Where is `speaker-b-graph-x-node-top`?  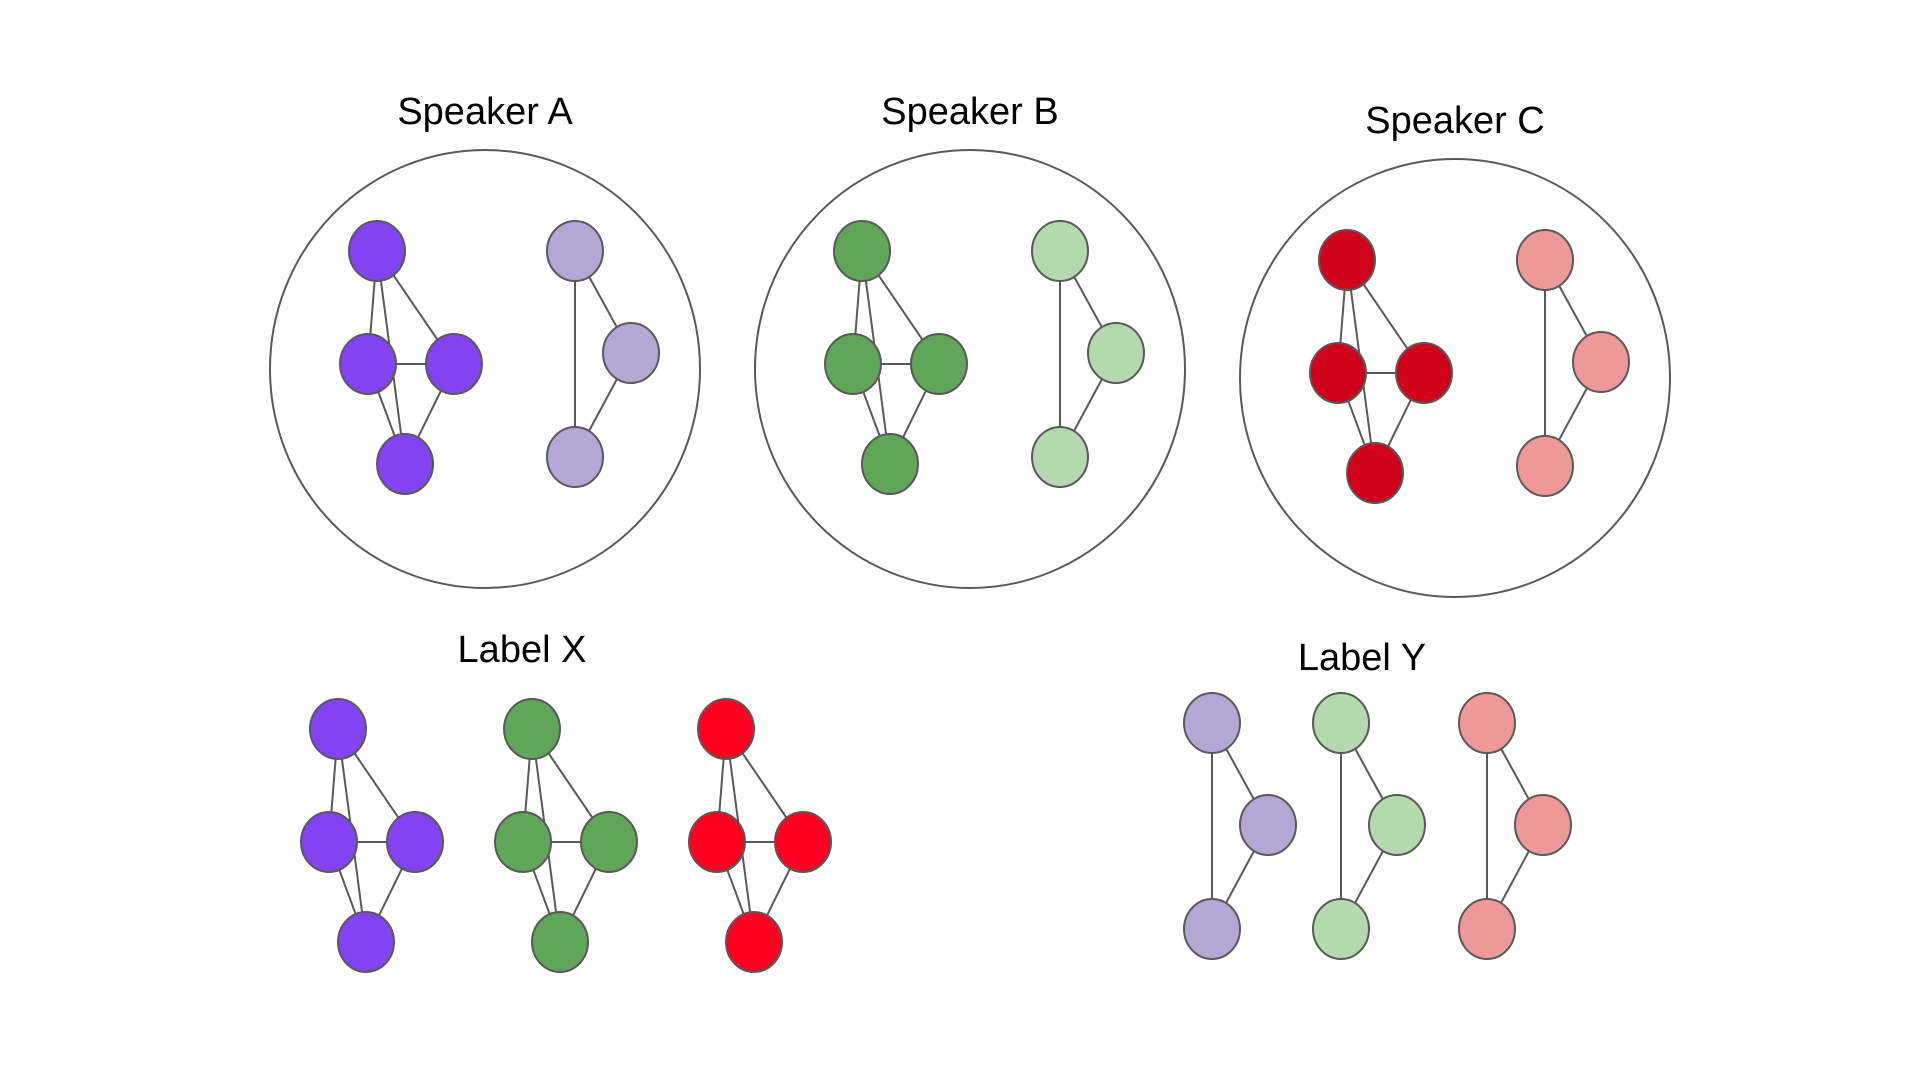 speaker-b-graph-x-node-top is located at coordinates (862, 251).